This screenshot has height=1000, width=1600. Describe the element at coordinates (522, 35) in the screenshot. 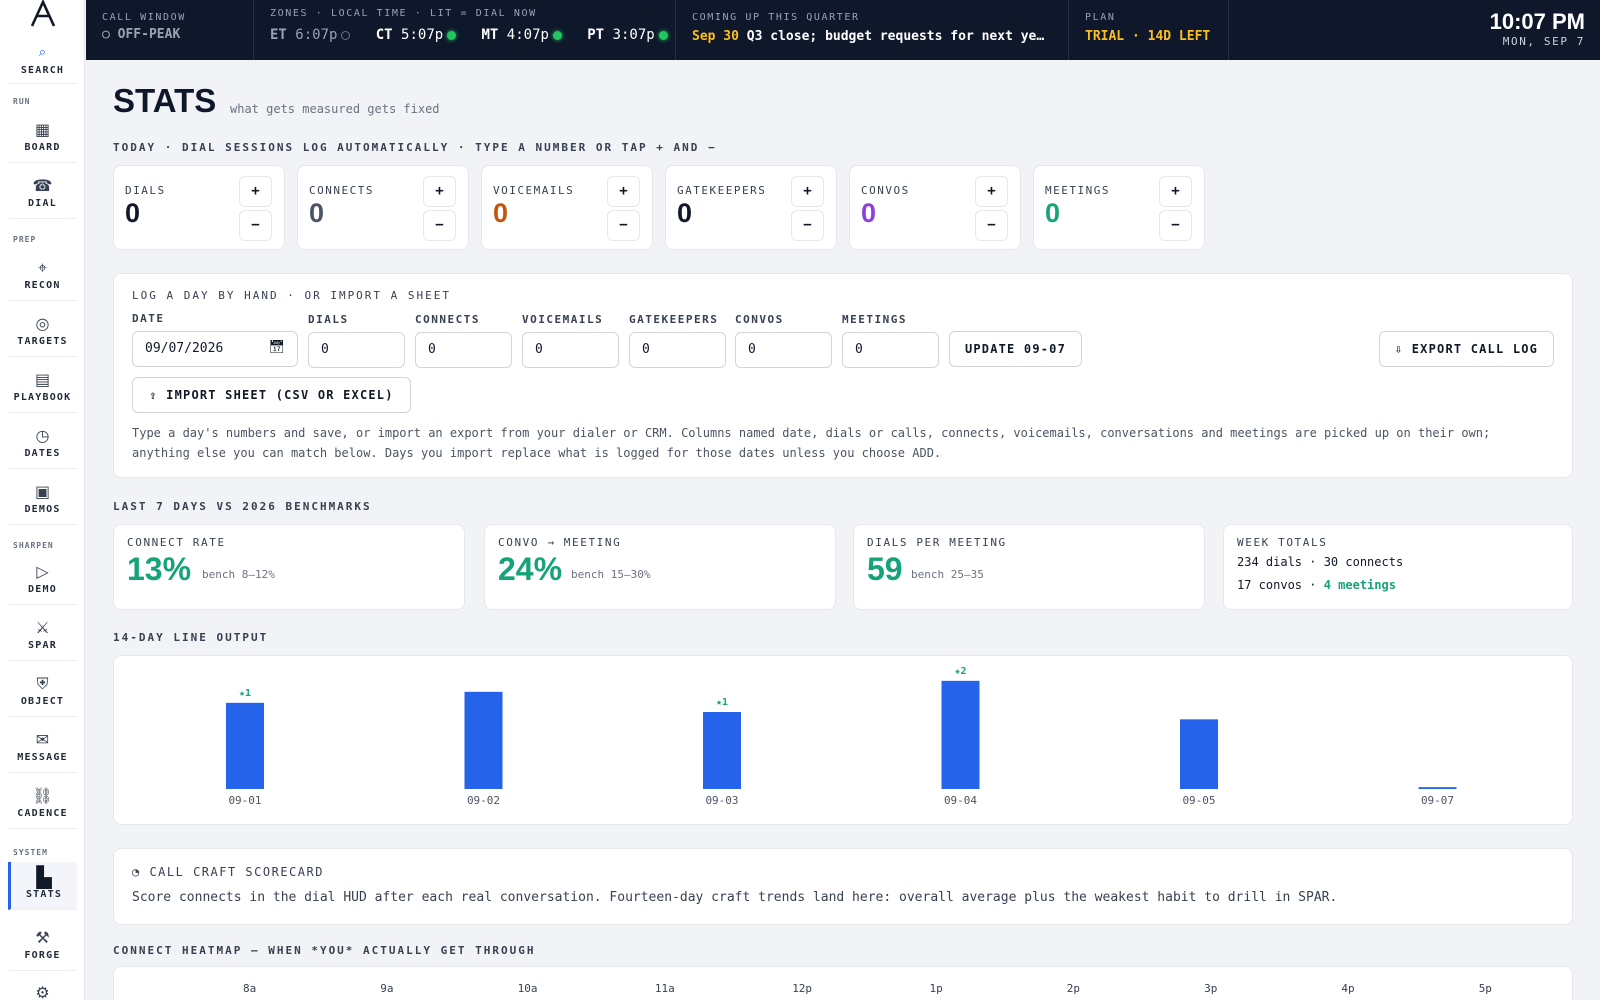

I see `zone-mt: MT 4:07p` at that location.